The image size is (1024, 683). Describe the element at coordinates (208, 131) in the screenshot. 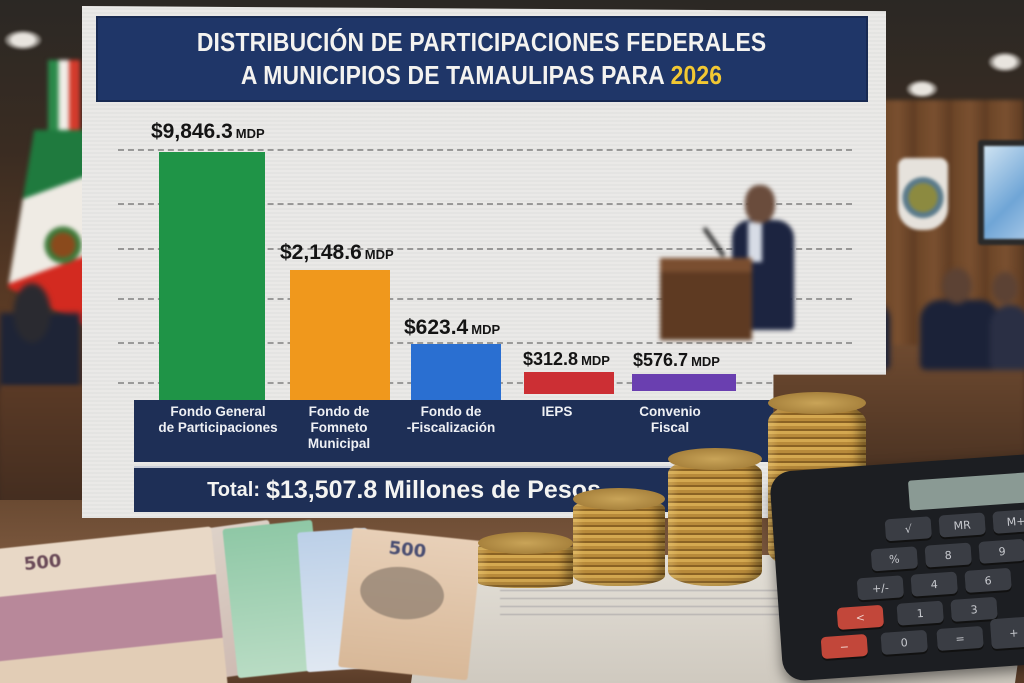

I see `bar-value-label: $9,846.3 MDP` at that location.